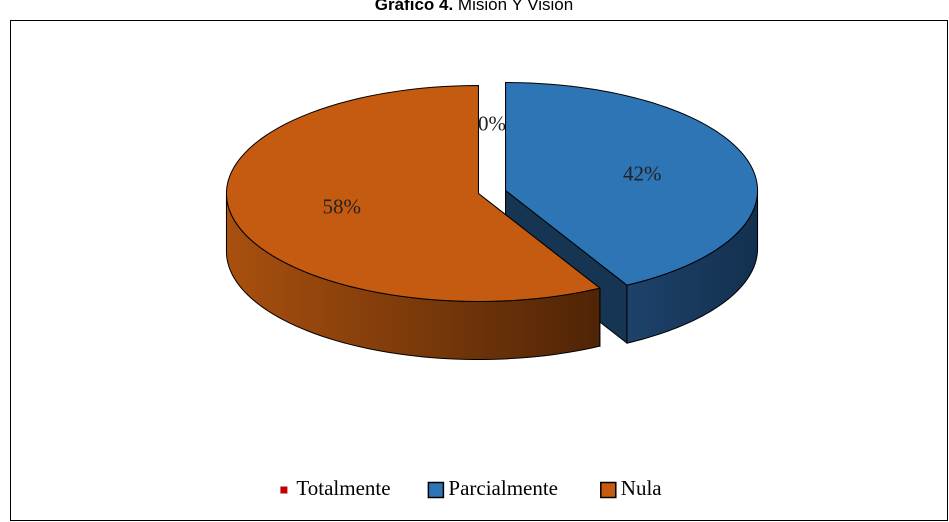 The image size is (949, 522). What do you see at coordinates (515, 7) in the screenshot?
I see `title-text: Misión Y Visión` at bounding box center [515, 7].